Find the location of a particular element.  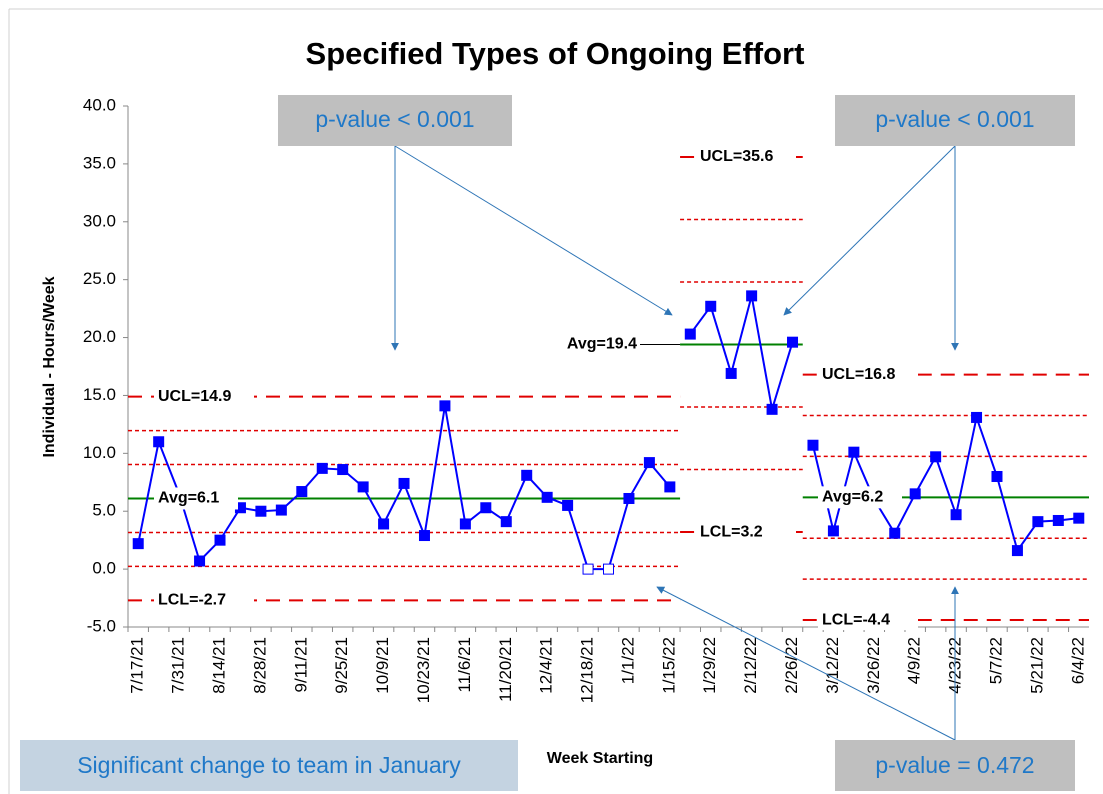

limit-label: UCL=35.6 is located at coordinates (736, 156).